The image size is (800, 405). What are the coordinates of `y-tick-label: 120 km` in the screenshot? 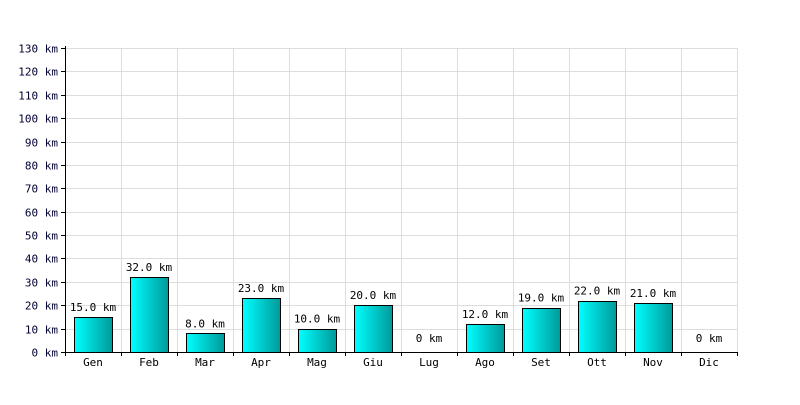 It's located at (38, 72).